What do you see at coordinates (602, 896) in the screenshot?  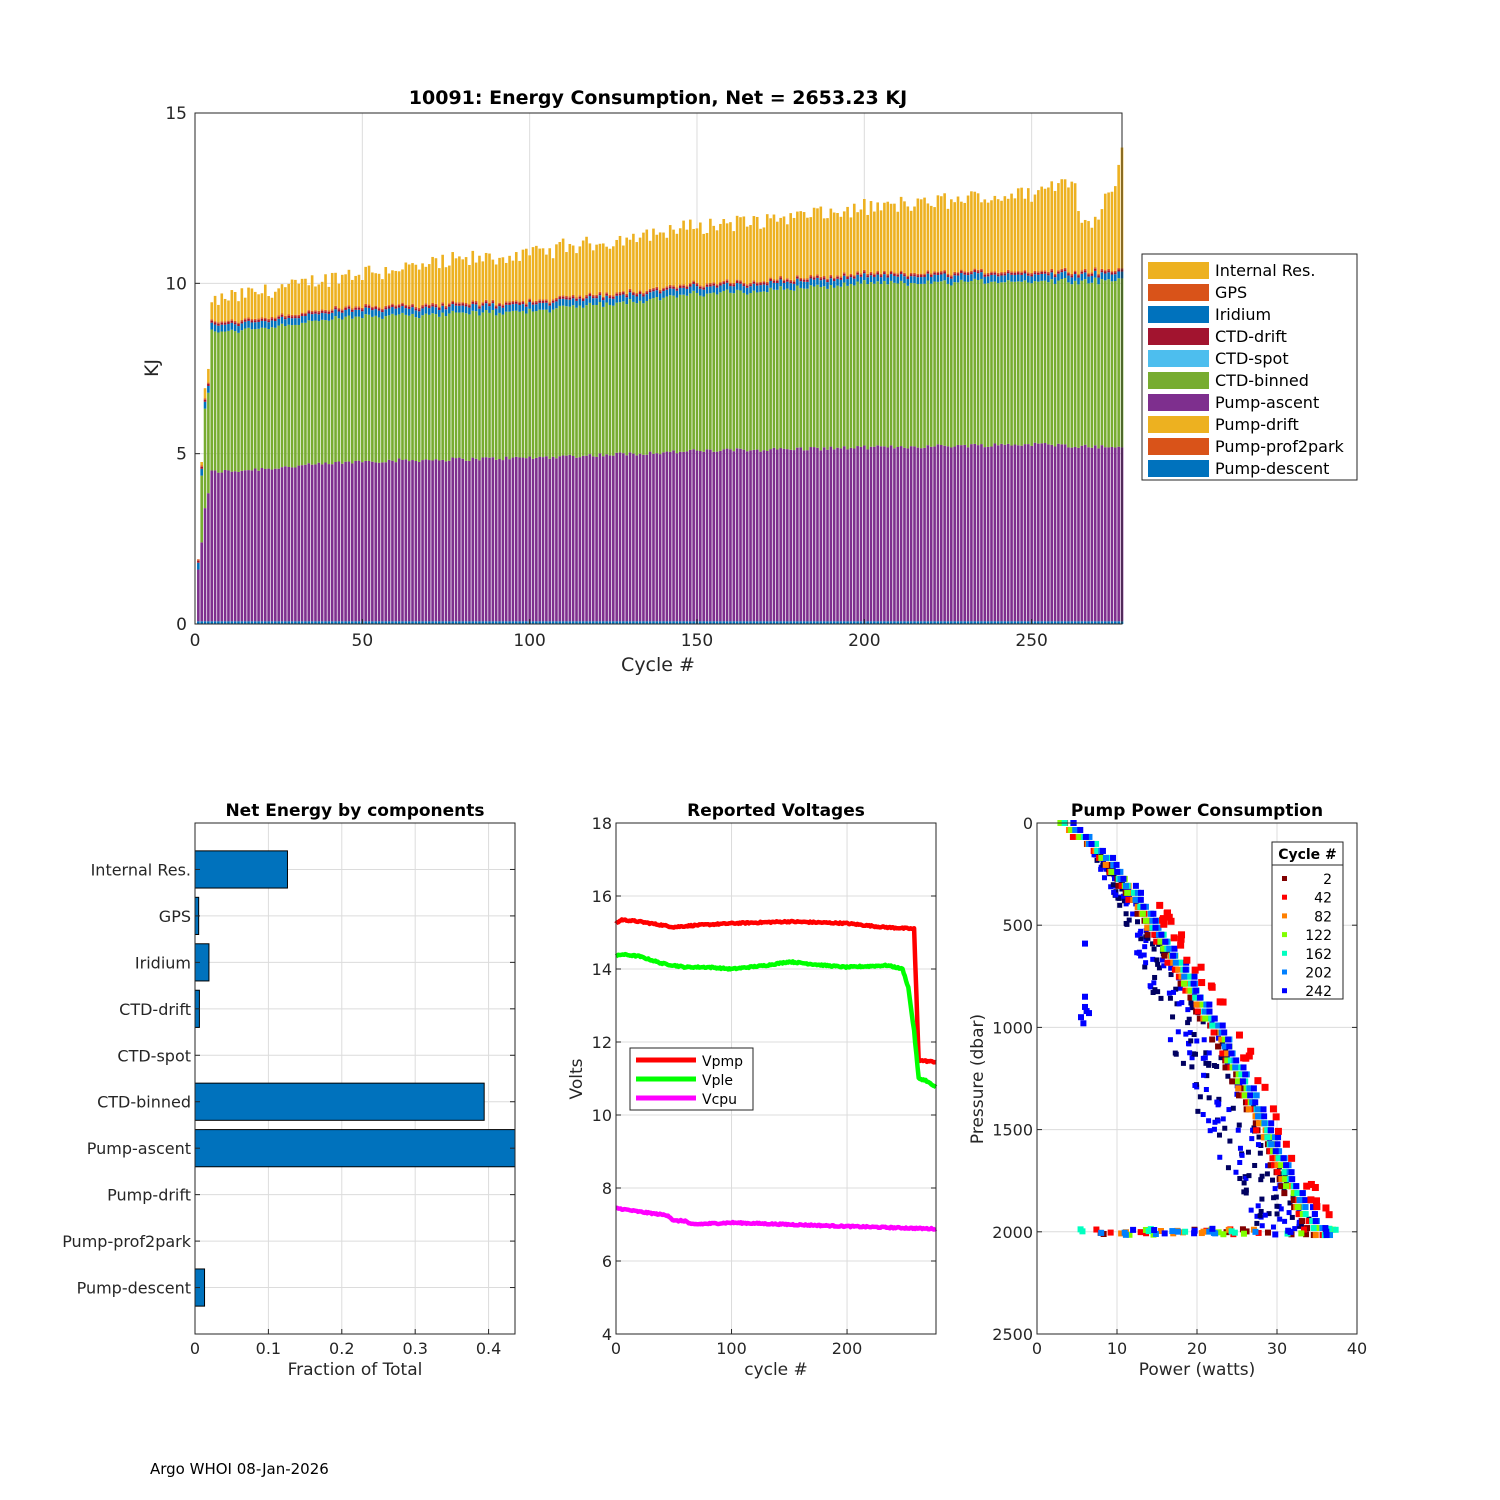 I see `y-tick-label: 16` at bounding box center [602, 896].